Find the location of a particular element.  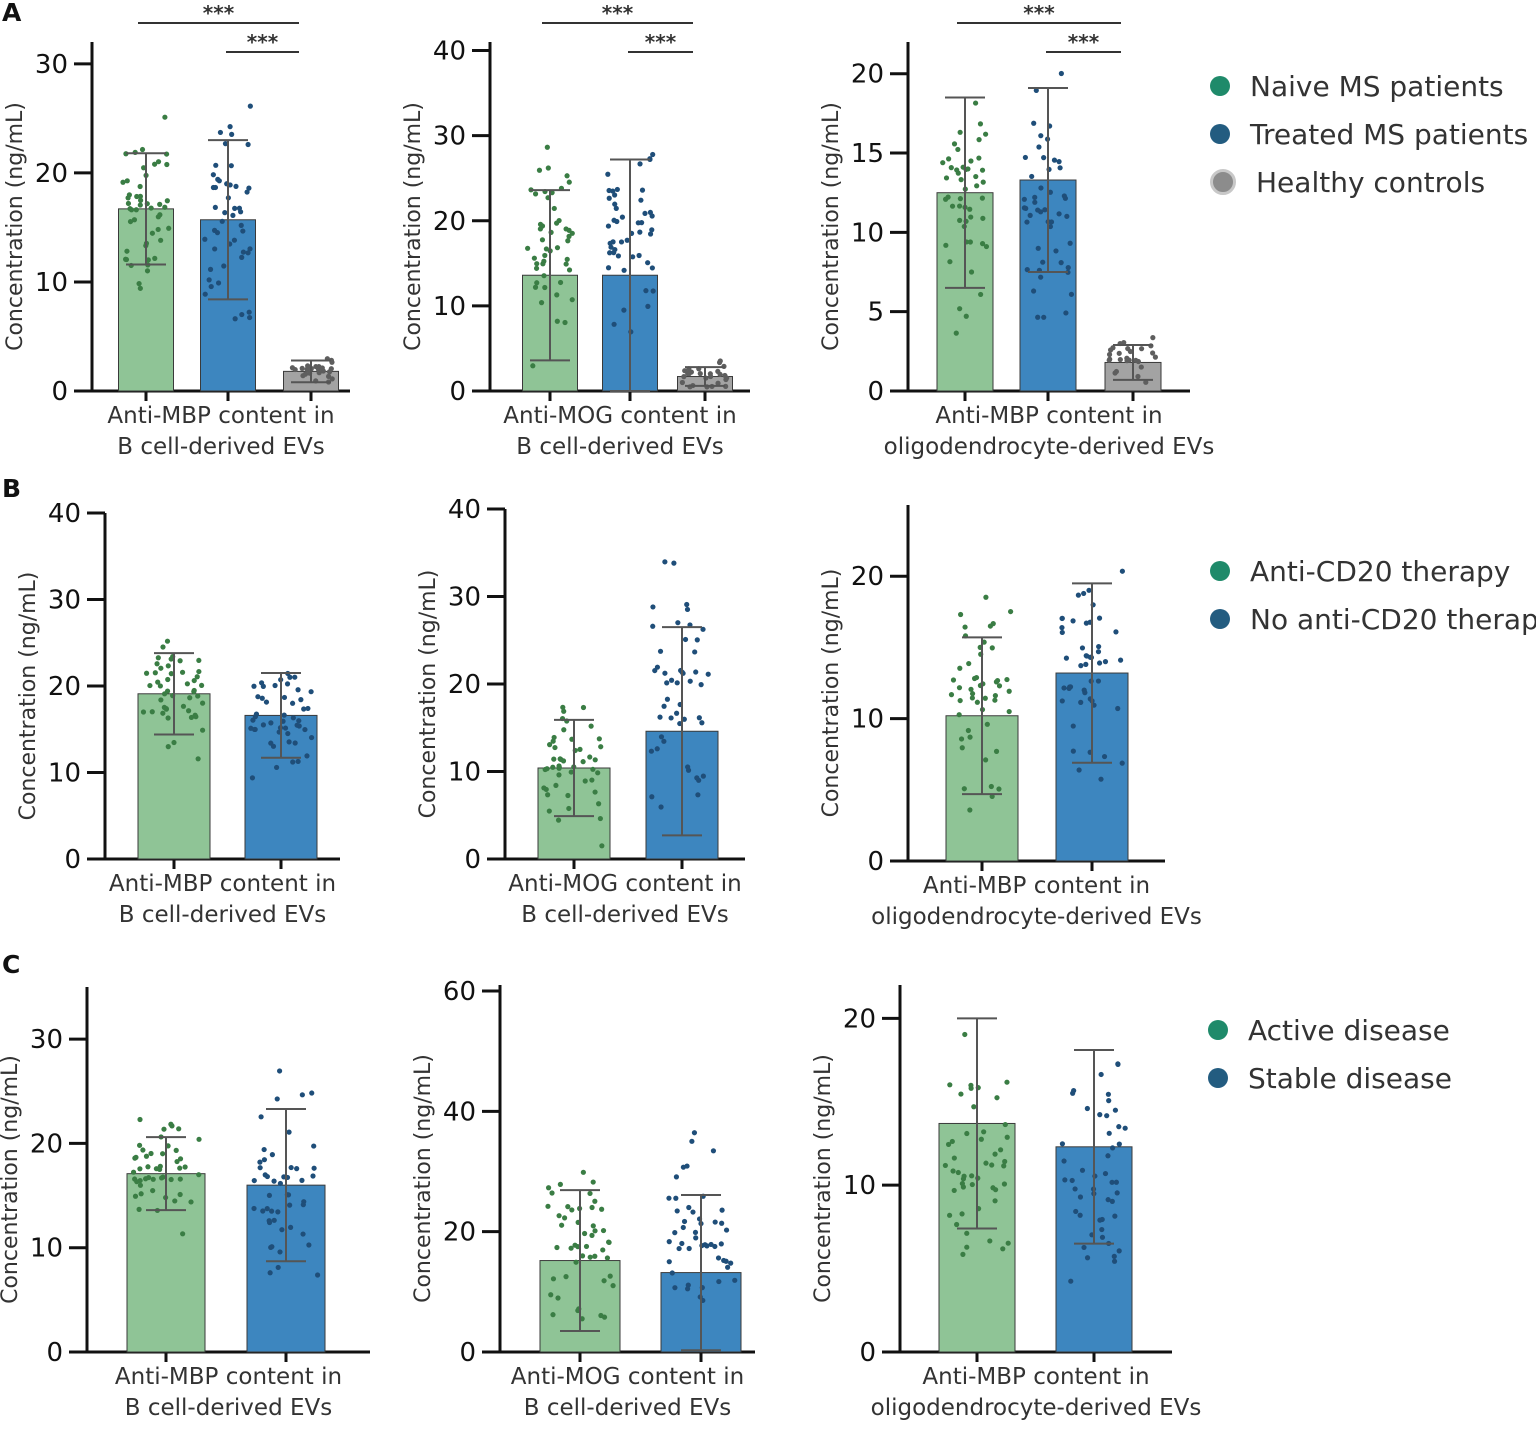

y-tick-label: 10 is located at coordinates (64, 774).